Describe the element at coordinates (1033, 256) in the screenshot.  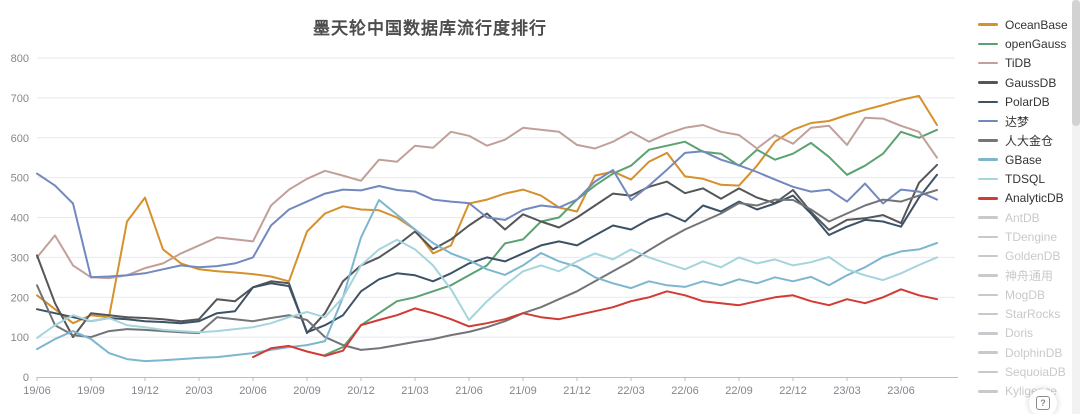
I see `legend-label: GoldenDB` at that location.